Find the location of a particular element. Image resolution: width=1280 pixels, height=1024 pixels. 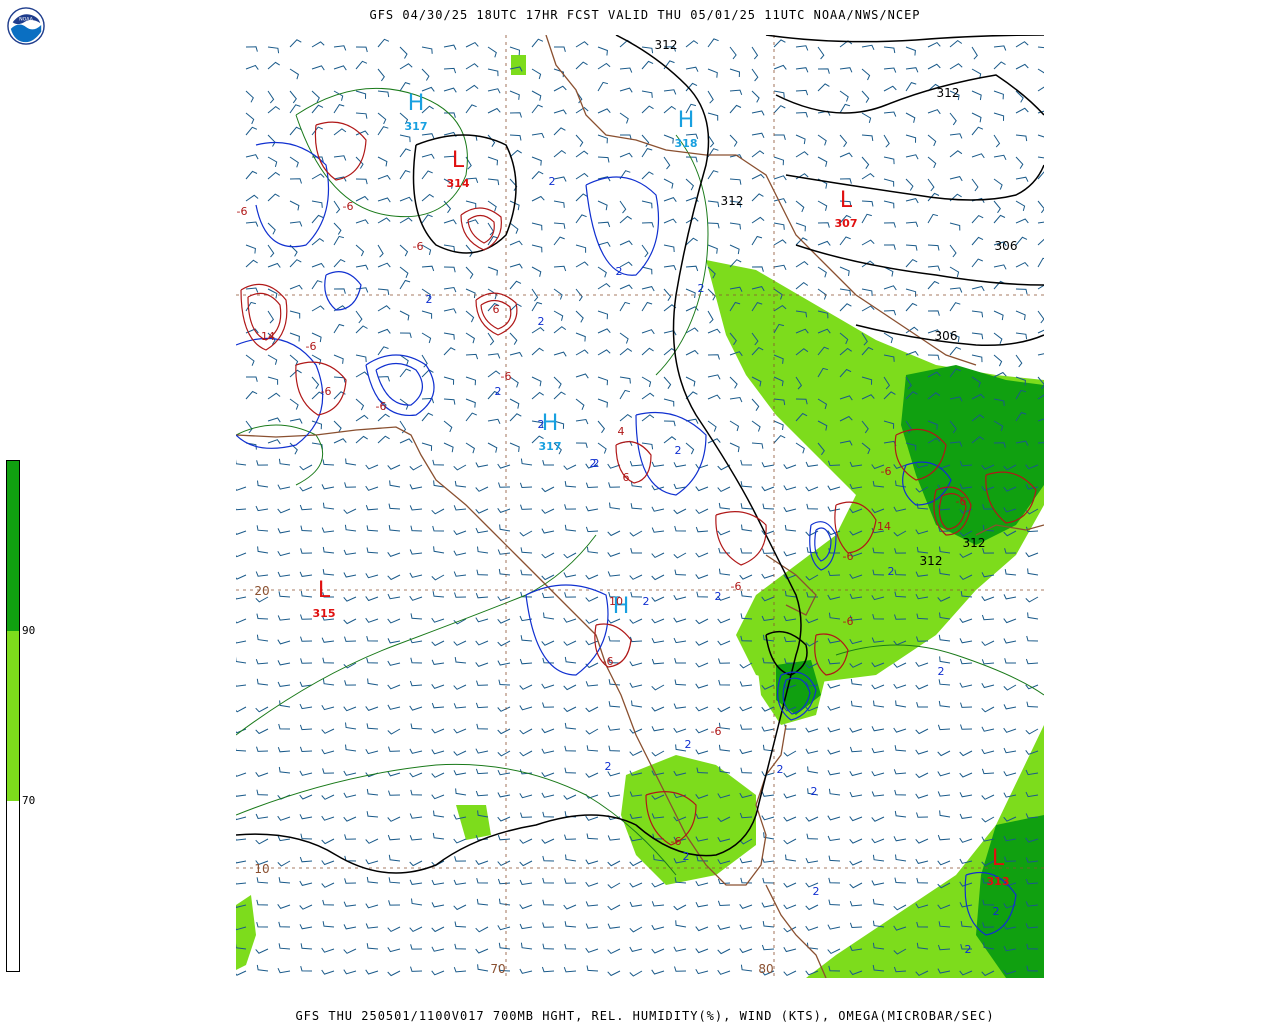

humidity-fill-high is located at coordinates (1010, 896).